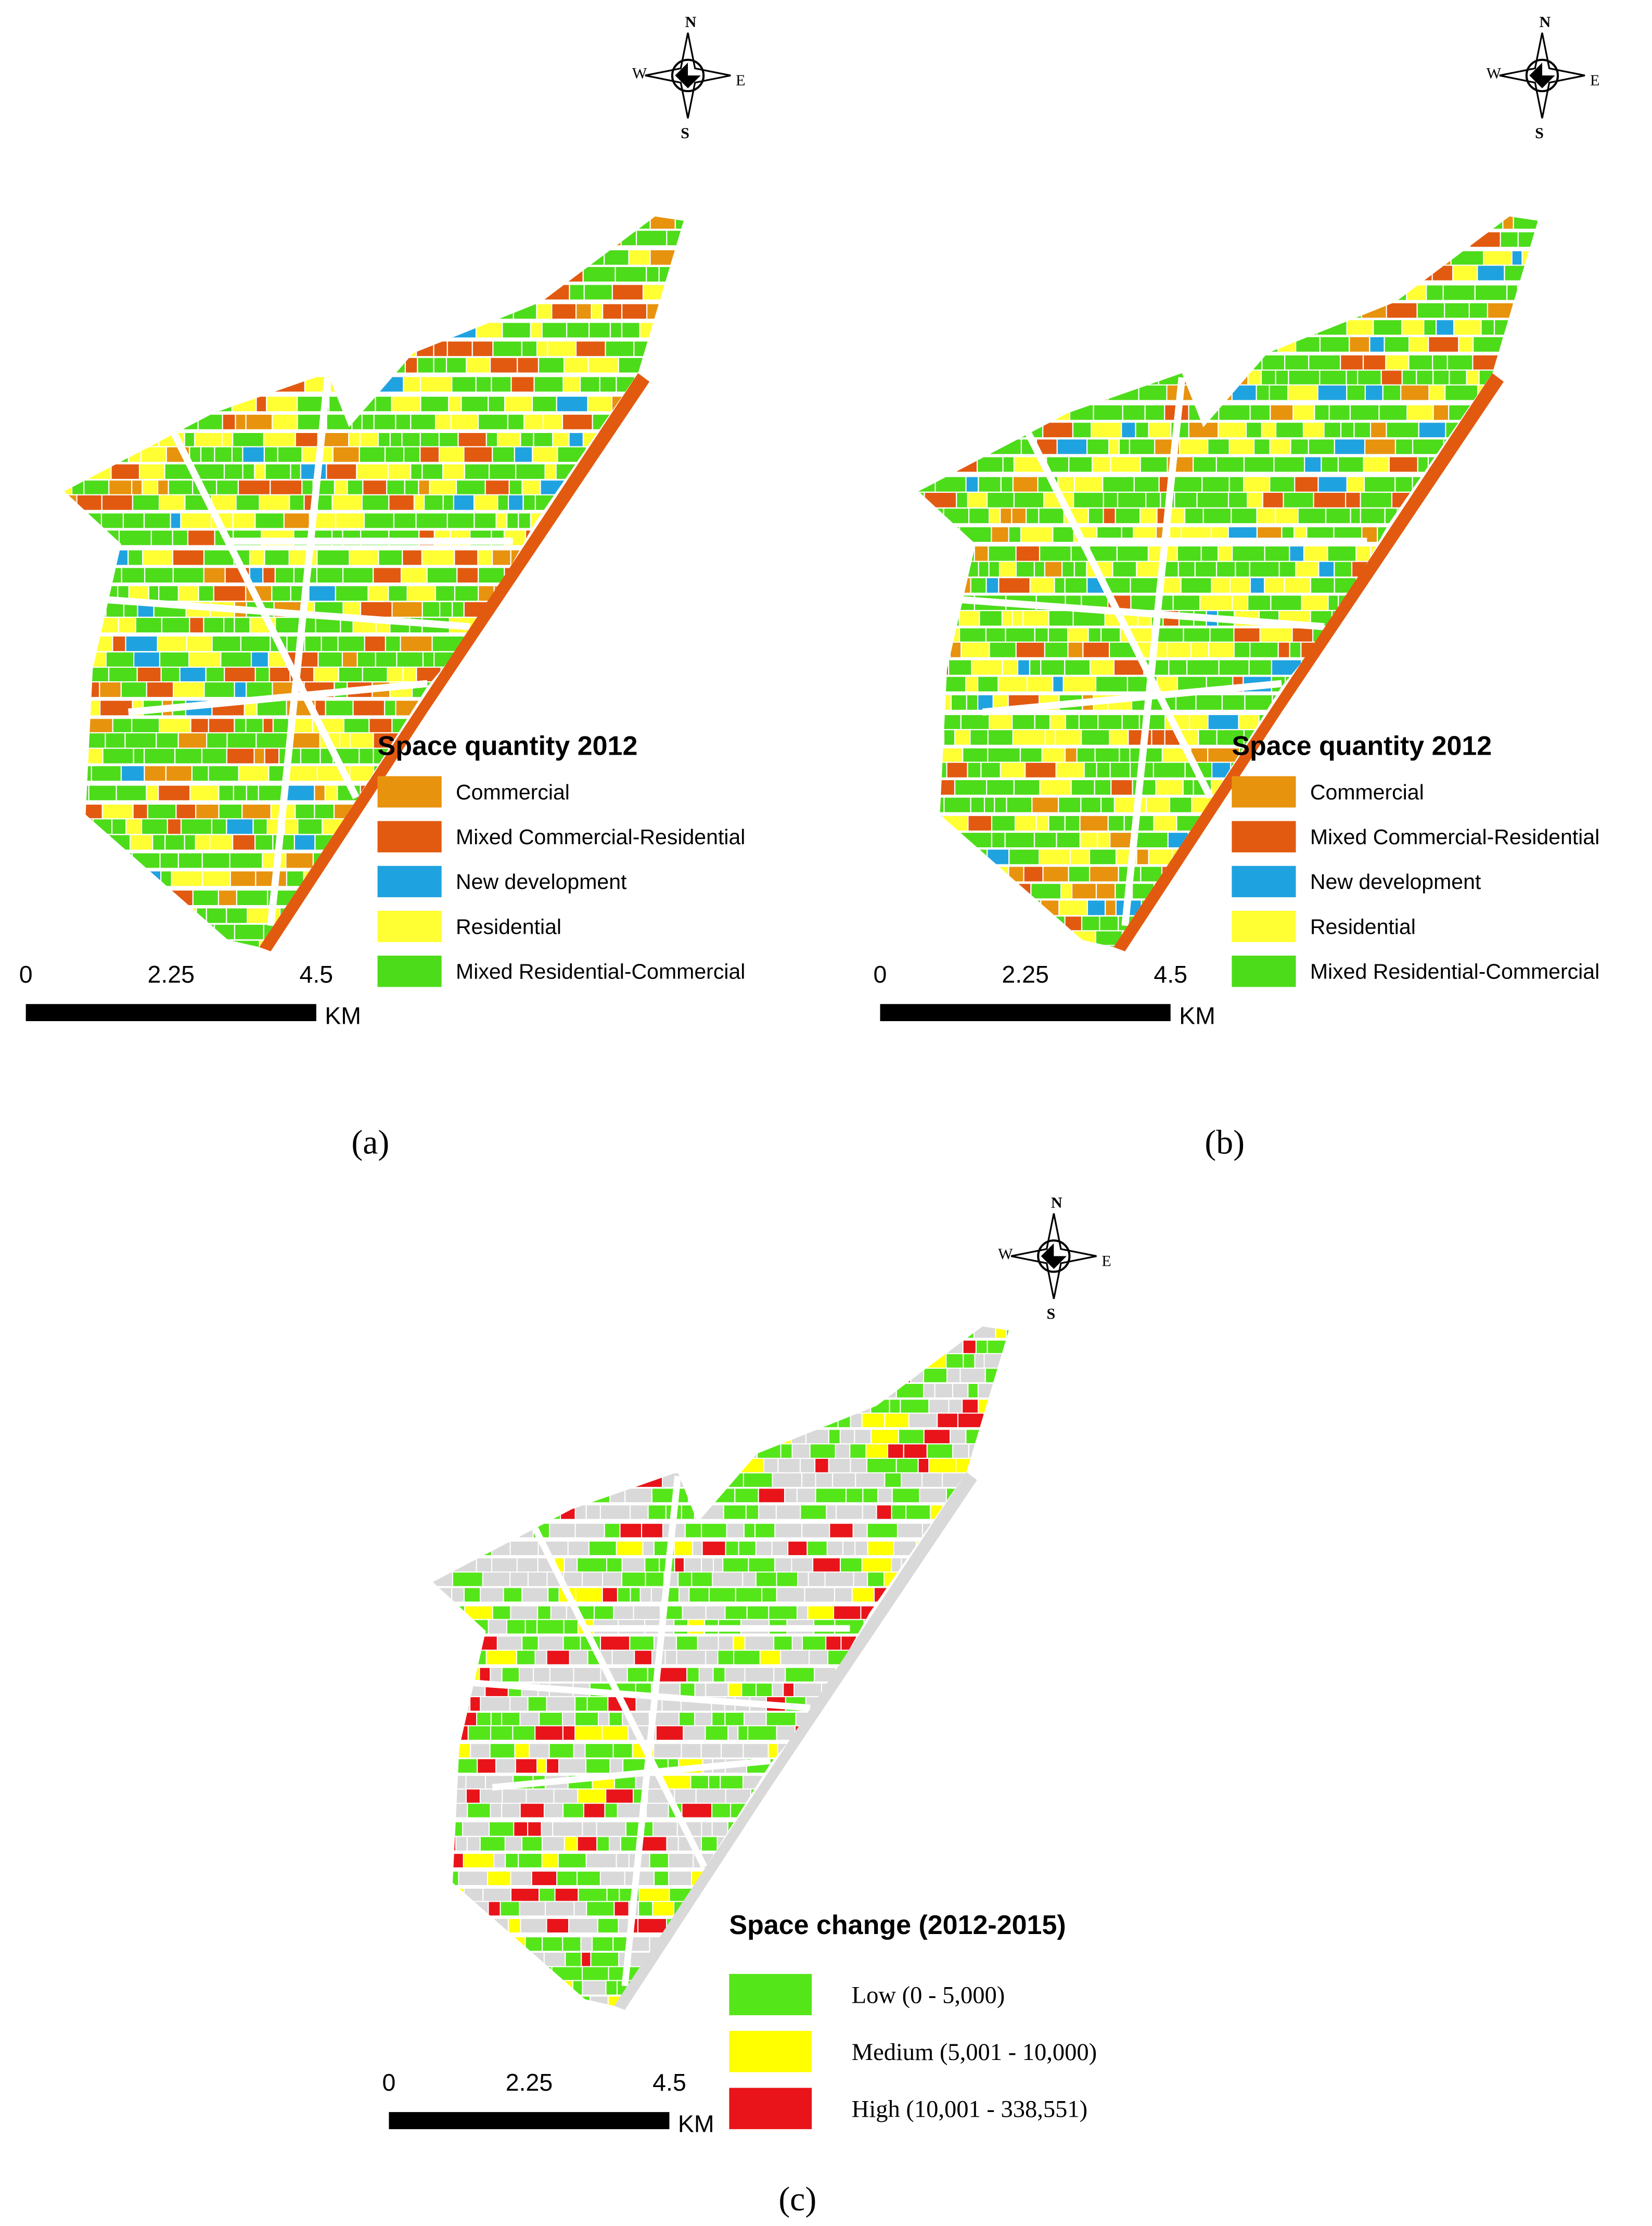 The image size is (1652, 2226). What do you see at coordinates (409, 926) in the screenshot?
I see `legend-swatch` at bounding box center [409, 926].